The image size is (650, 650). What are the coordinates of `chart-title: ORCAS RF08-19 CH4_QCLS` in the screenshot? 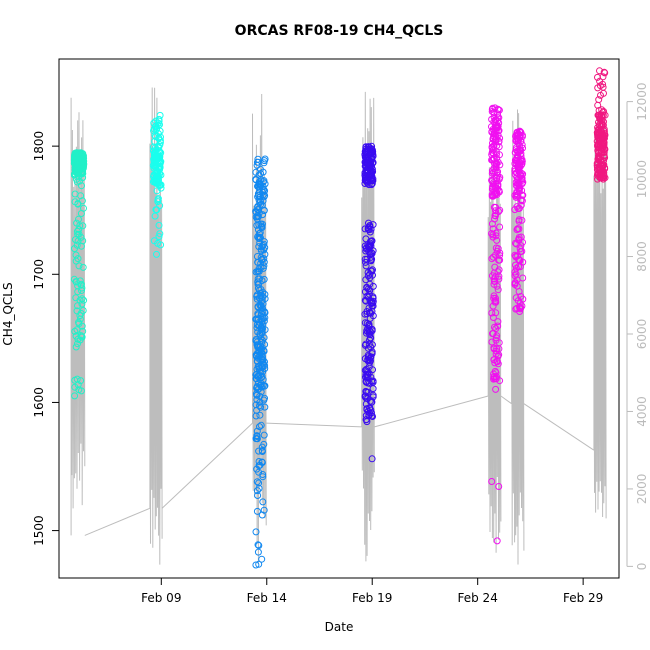 It's located at (339, 31).